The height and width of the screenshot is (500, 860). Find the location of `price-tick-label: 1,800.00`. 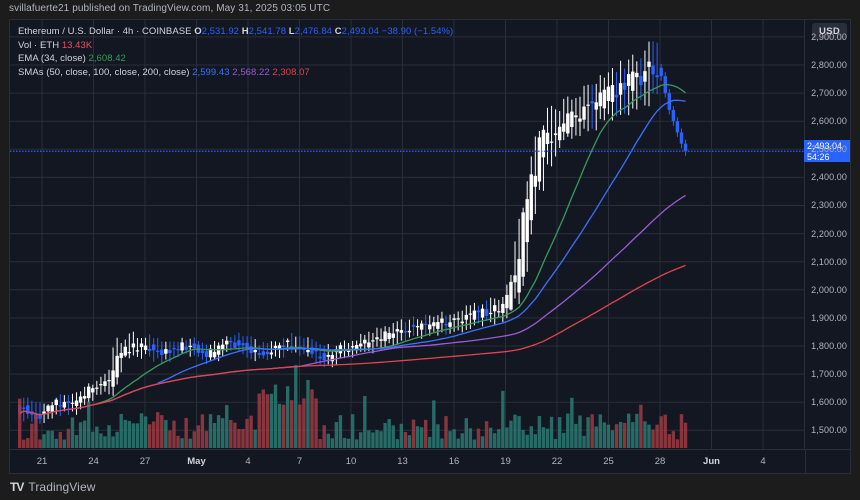

price-tick-label: 1,800.00 is located at coordinates (829, 346).